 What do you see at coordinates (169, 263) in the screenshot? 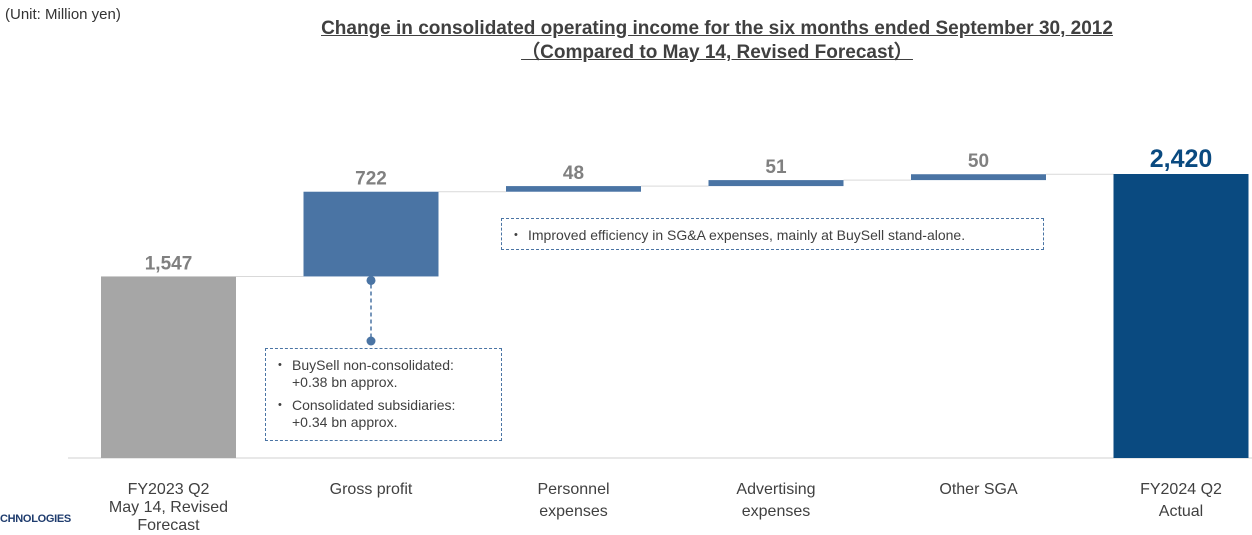
I see `data-label: 1,547` at bounding box center [169, 263].